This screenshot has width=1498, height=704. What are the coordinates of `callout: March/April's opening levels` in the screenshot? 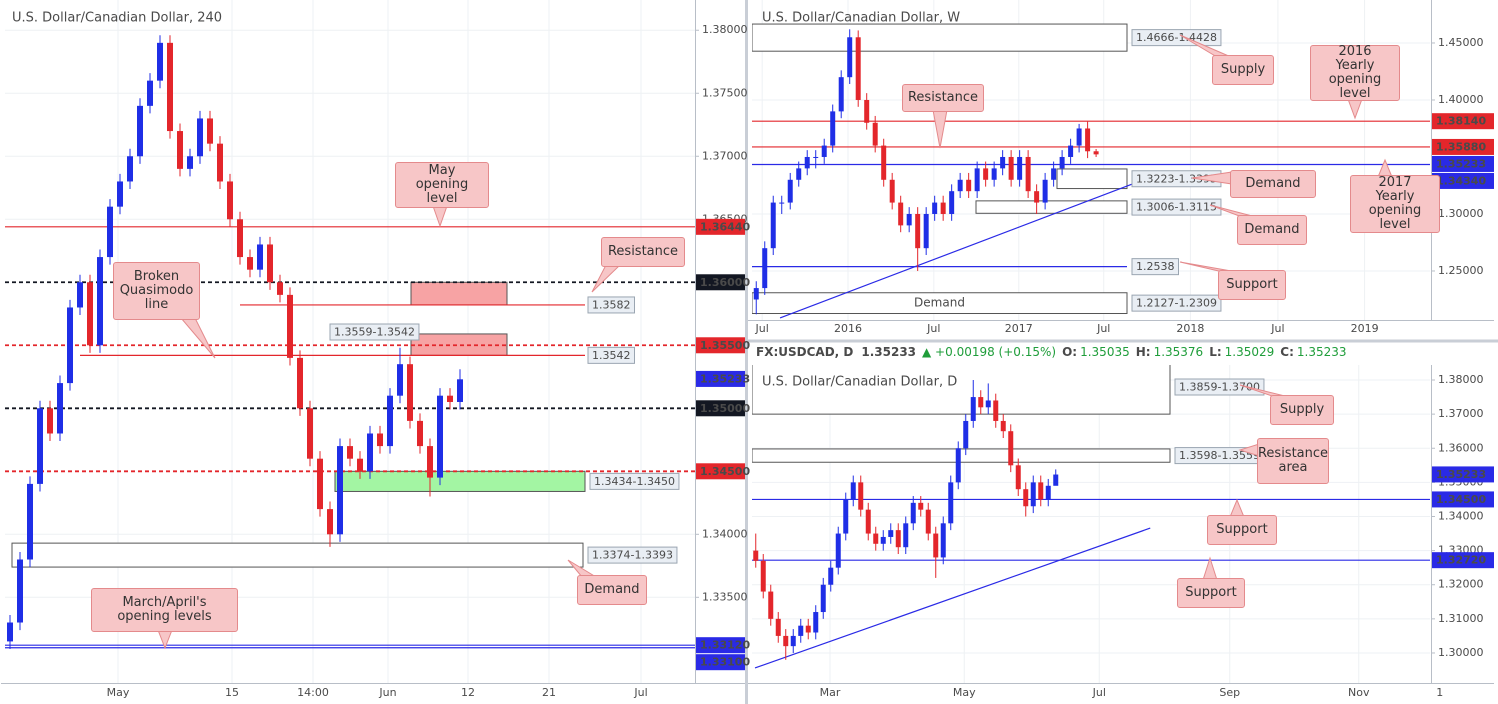 It's located at (164, 610).